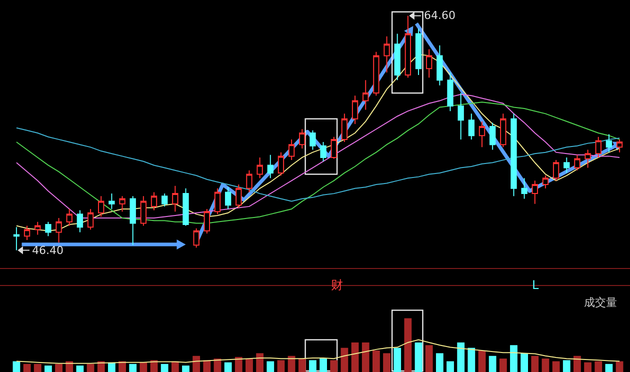 The width and height of the screenshot is (630, 372). What do you see at coordinates (600, 302) in the screenshot?
I see `chart-title: 成交量` at bounding box center [600, 302].